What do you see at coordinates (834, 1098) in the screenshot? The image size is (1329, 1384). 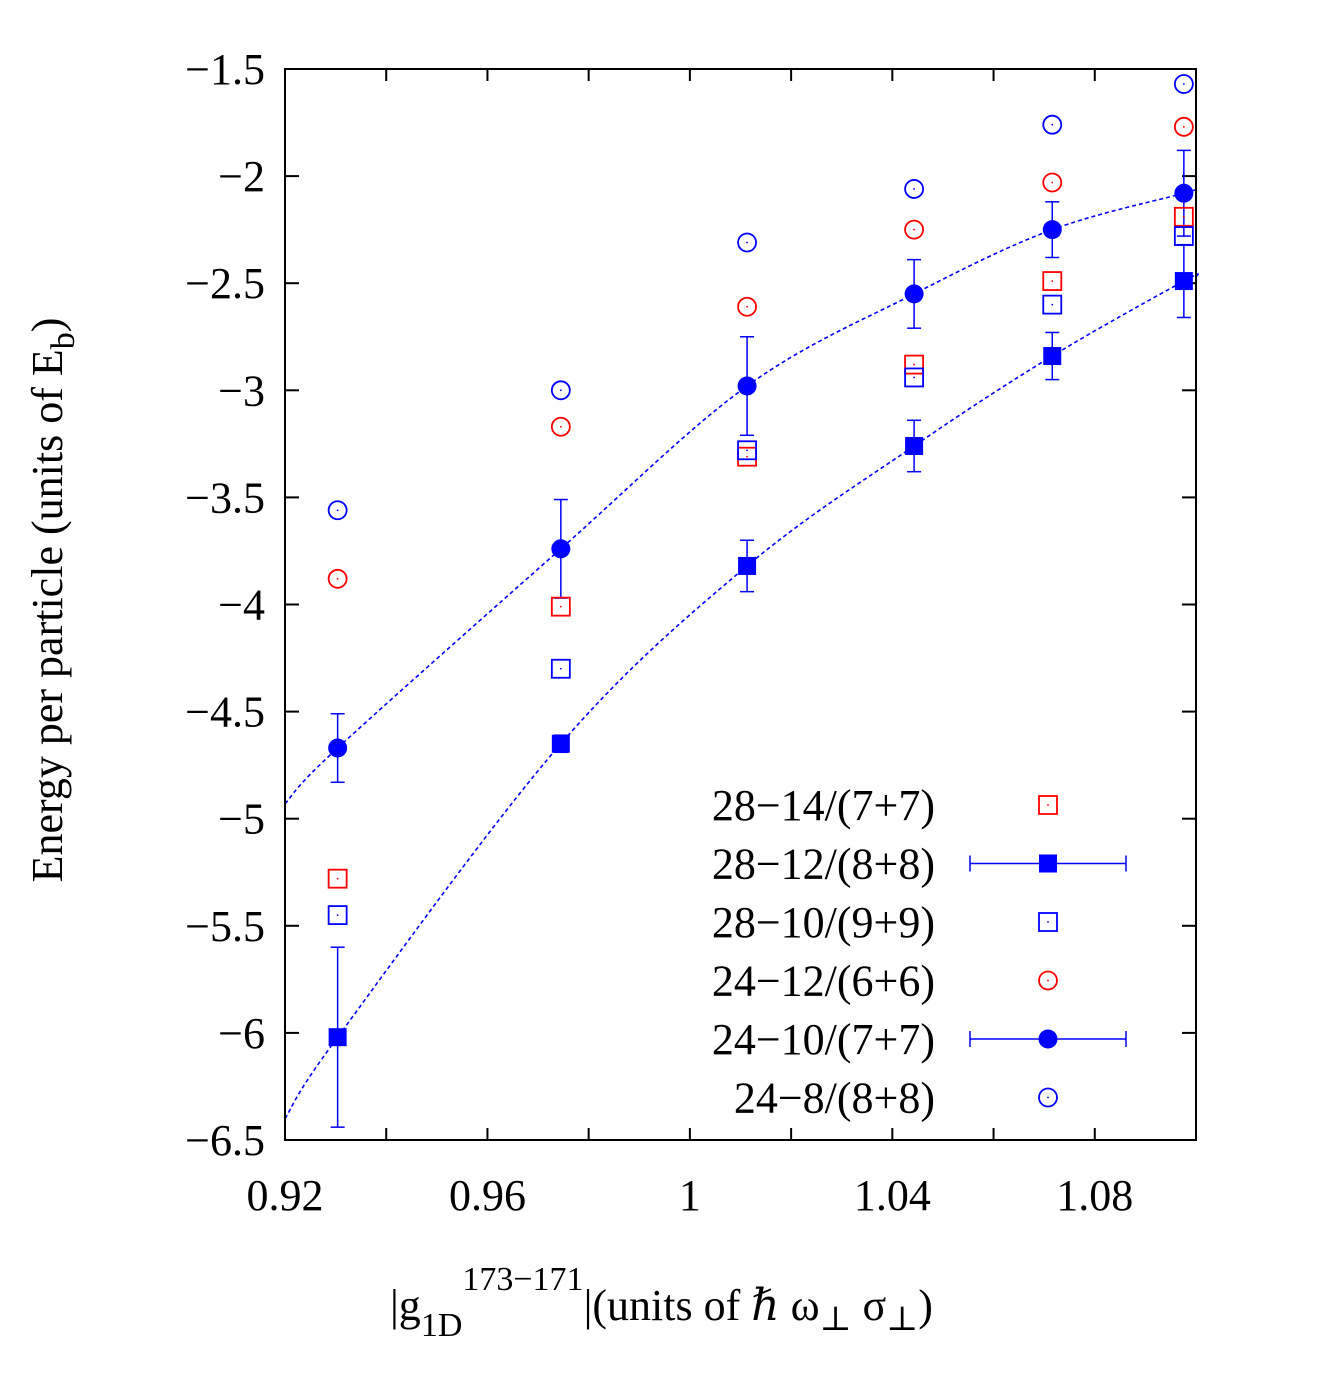 I see `legend-label: 24−8/(8+8)` at bounding box center [834, 1098].